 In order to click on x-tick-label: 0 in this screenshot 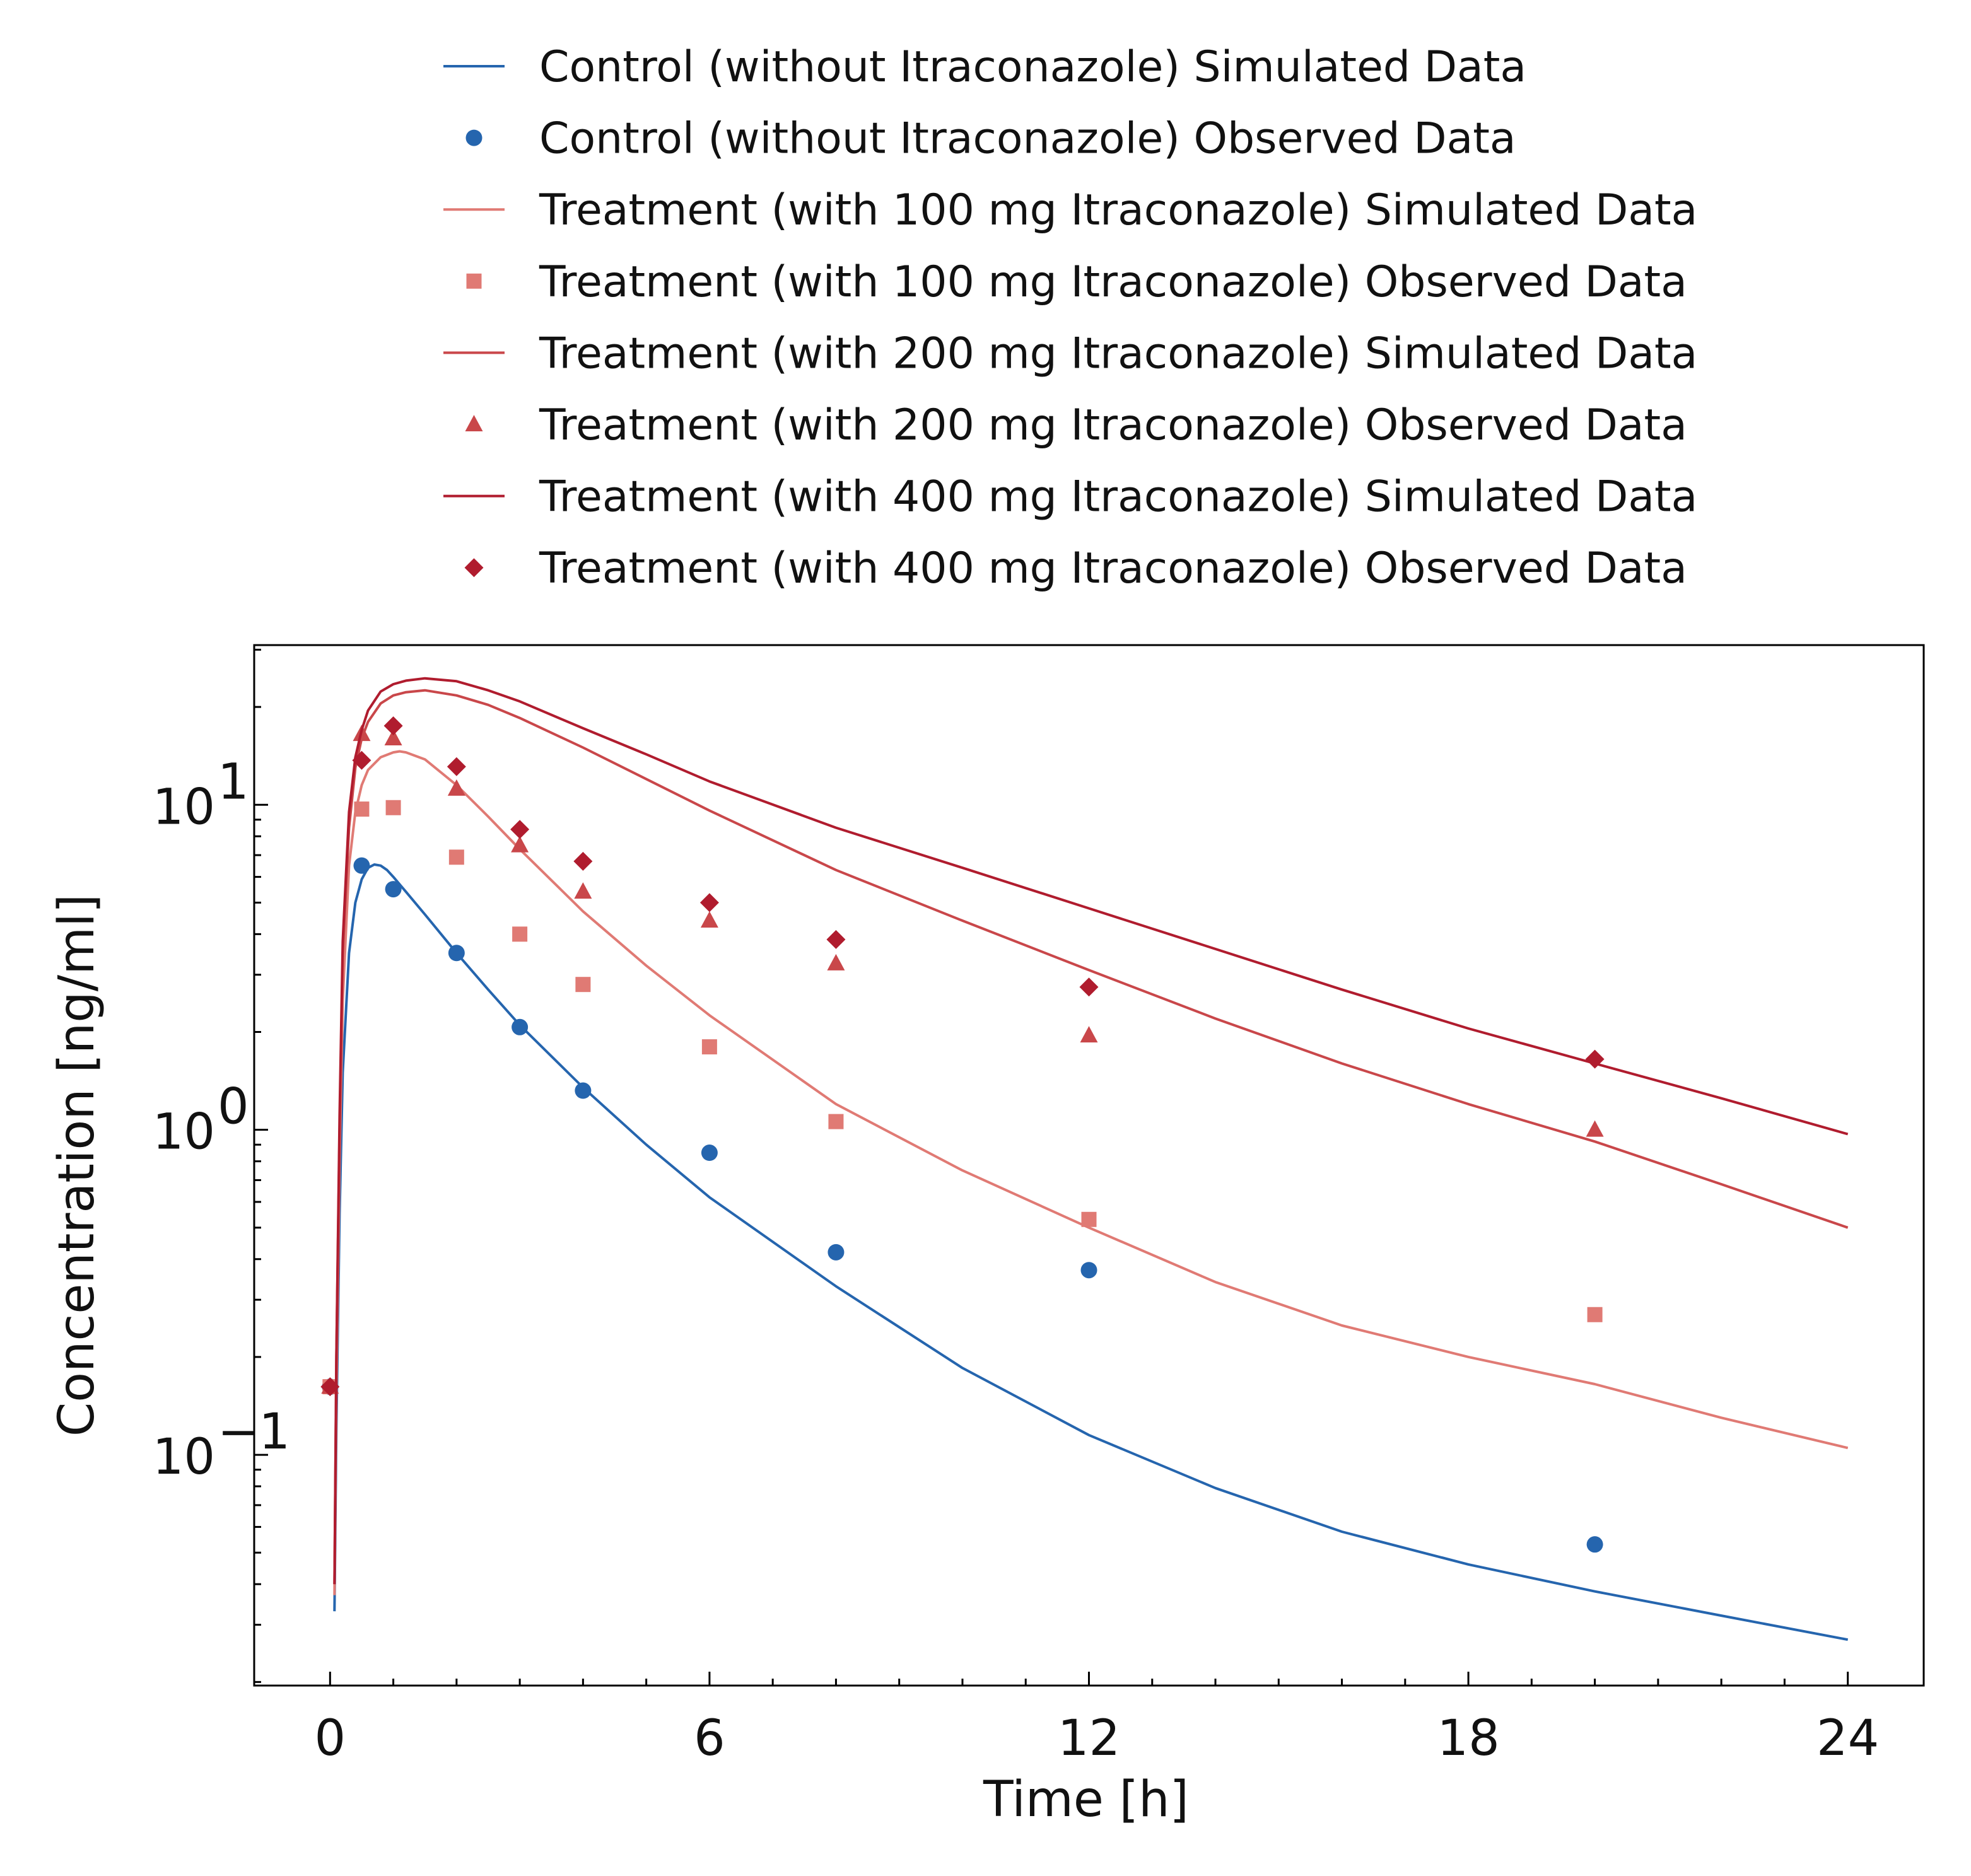, I will do `click(330, 1738)`.